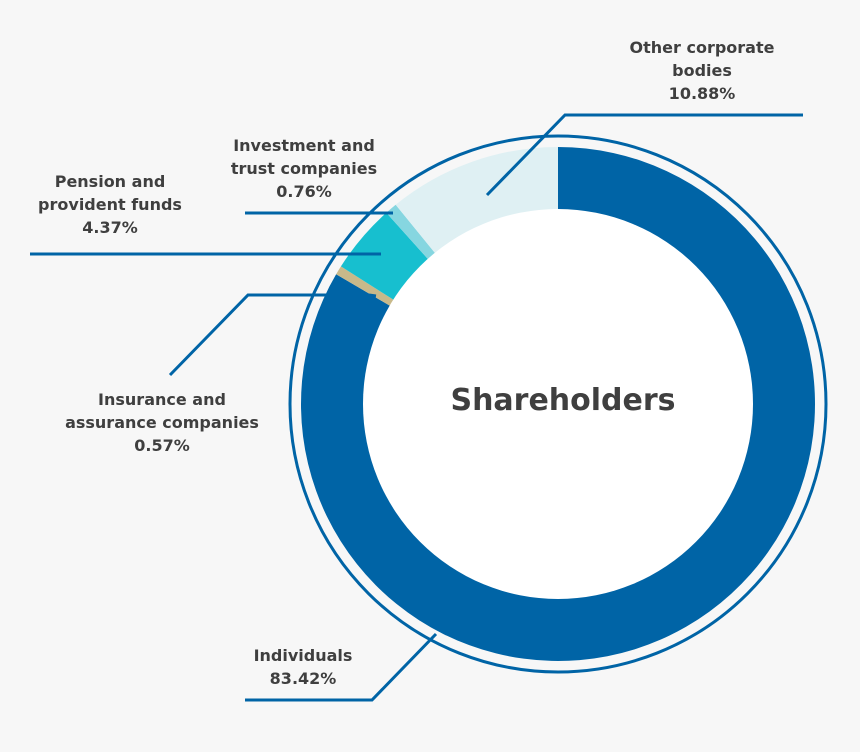 The height and width of the screenshot is (752, 860). I want to click on label-investment-value: 0.76%, so click(304, 191).